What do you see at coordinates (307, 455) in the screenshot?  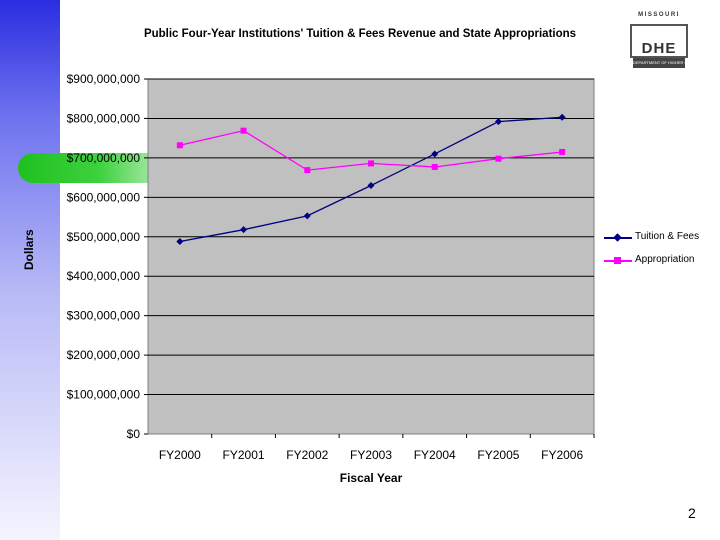 I see `x-tick-label: FY2002` at bounding box center [307, 455].